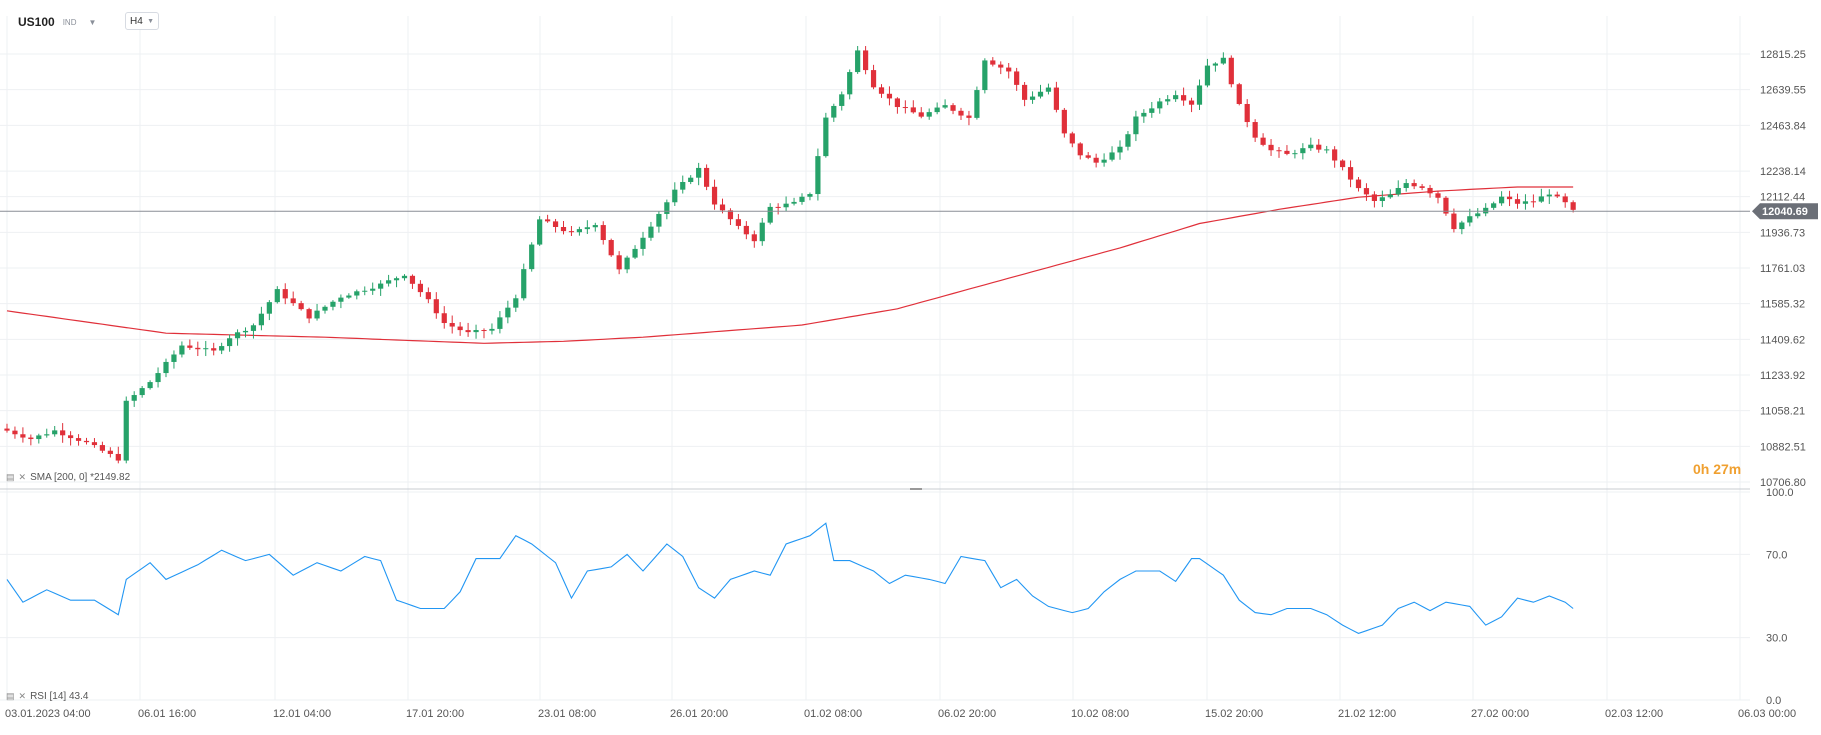  I want to click on timeframe-dropdown: H4 ▼, so click(142, 21).